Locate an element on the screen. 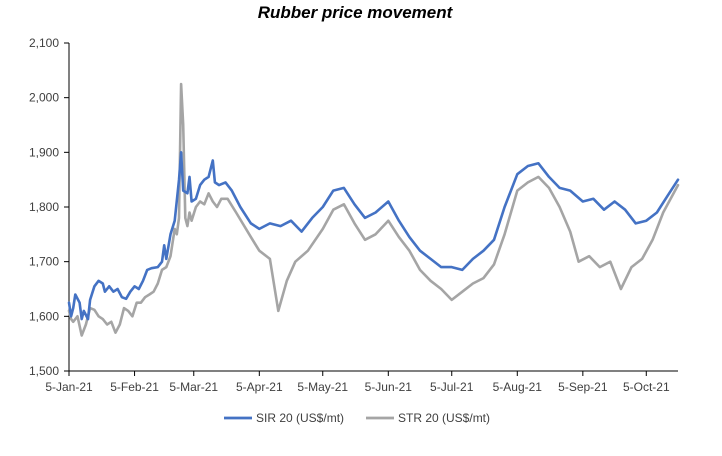 This screenshot has height=456, width=722. chart-title: Rubber price movement is located at coordinates (355, 12).